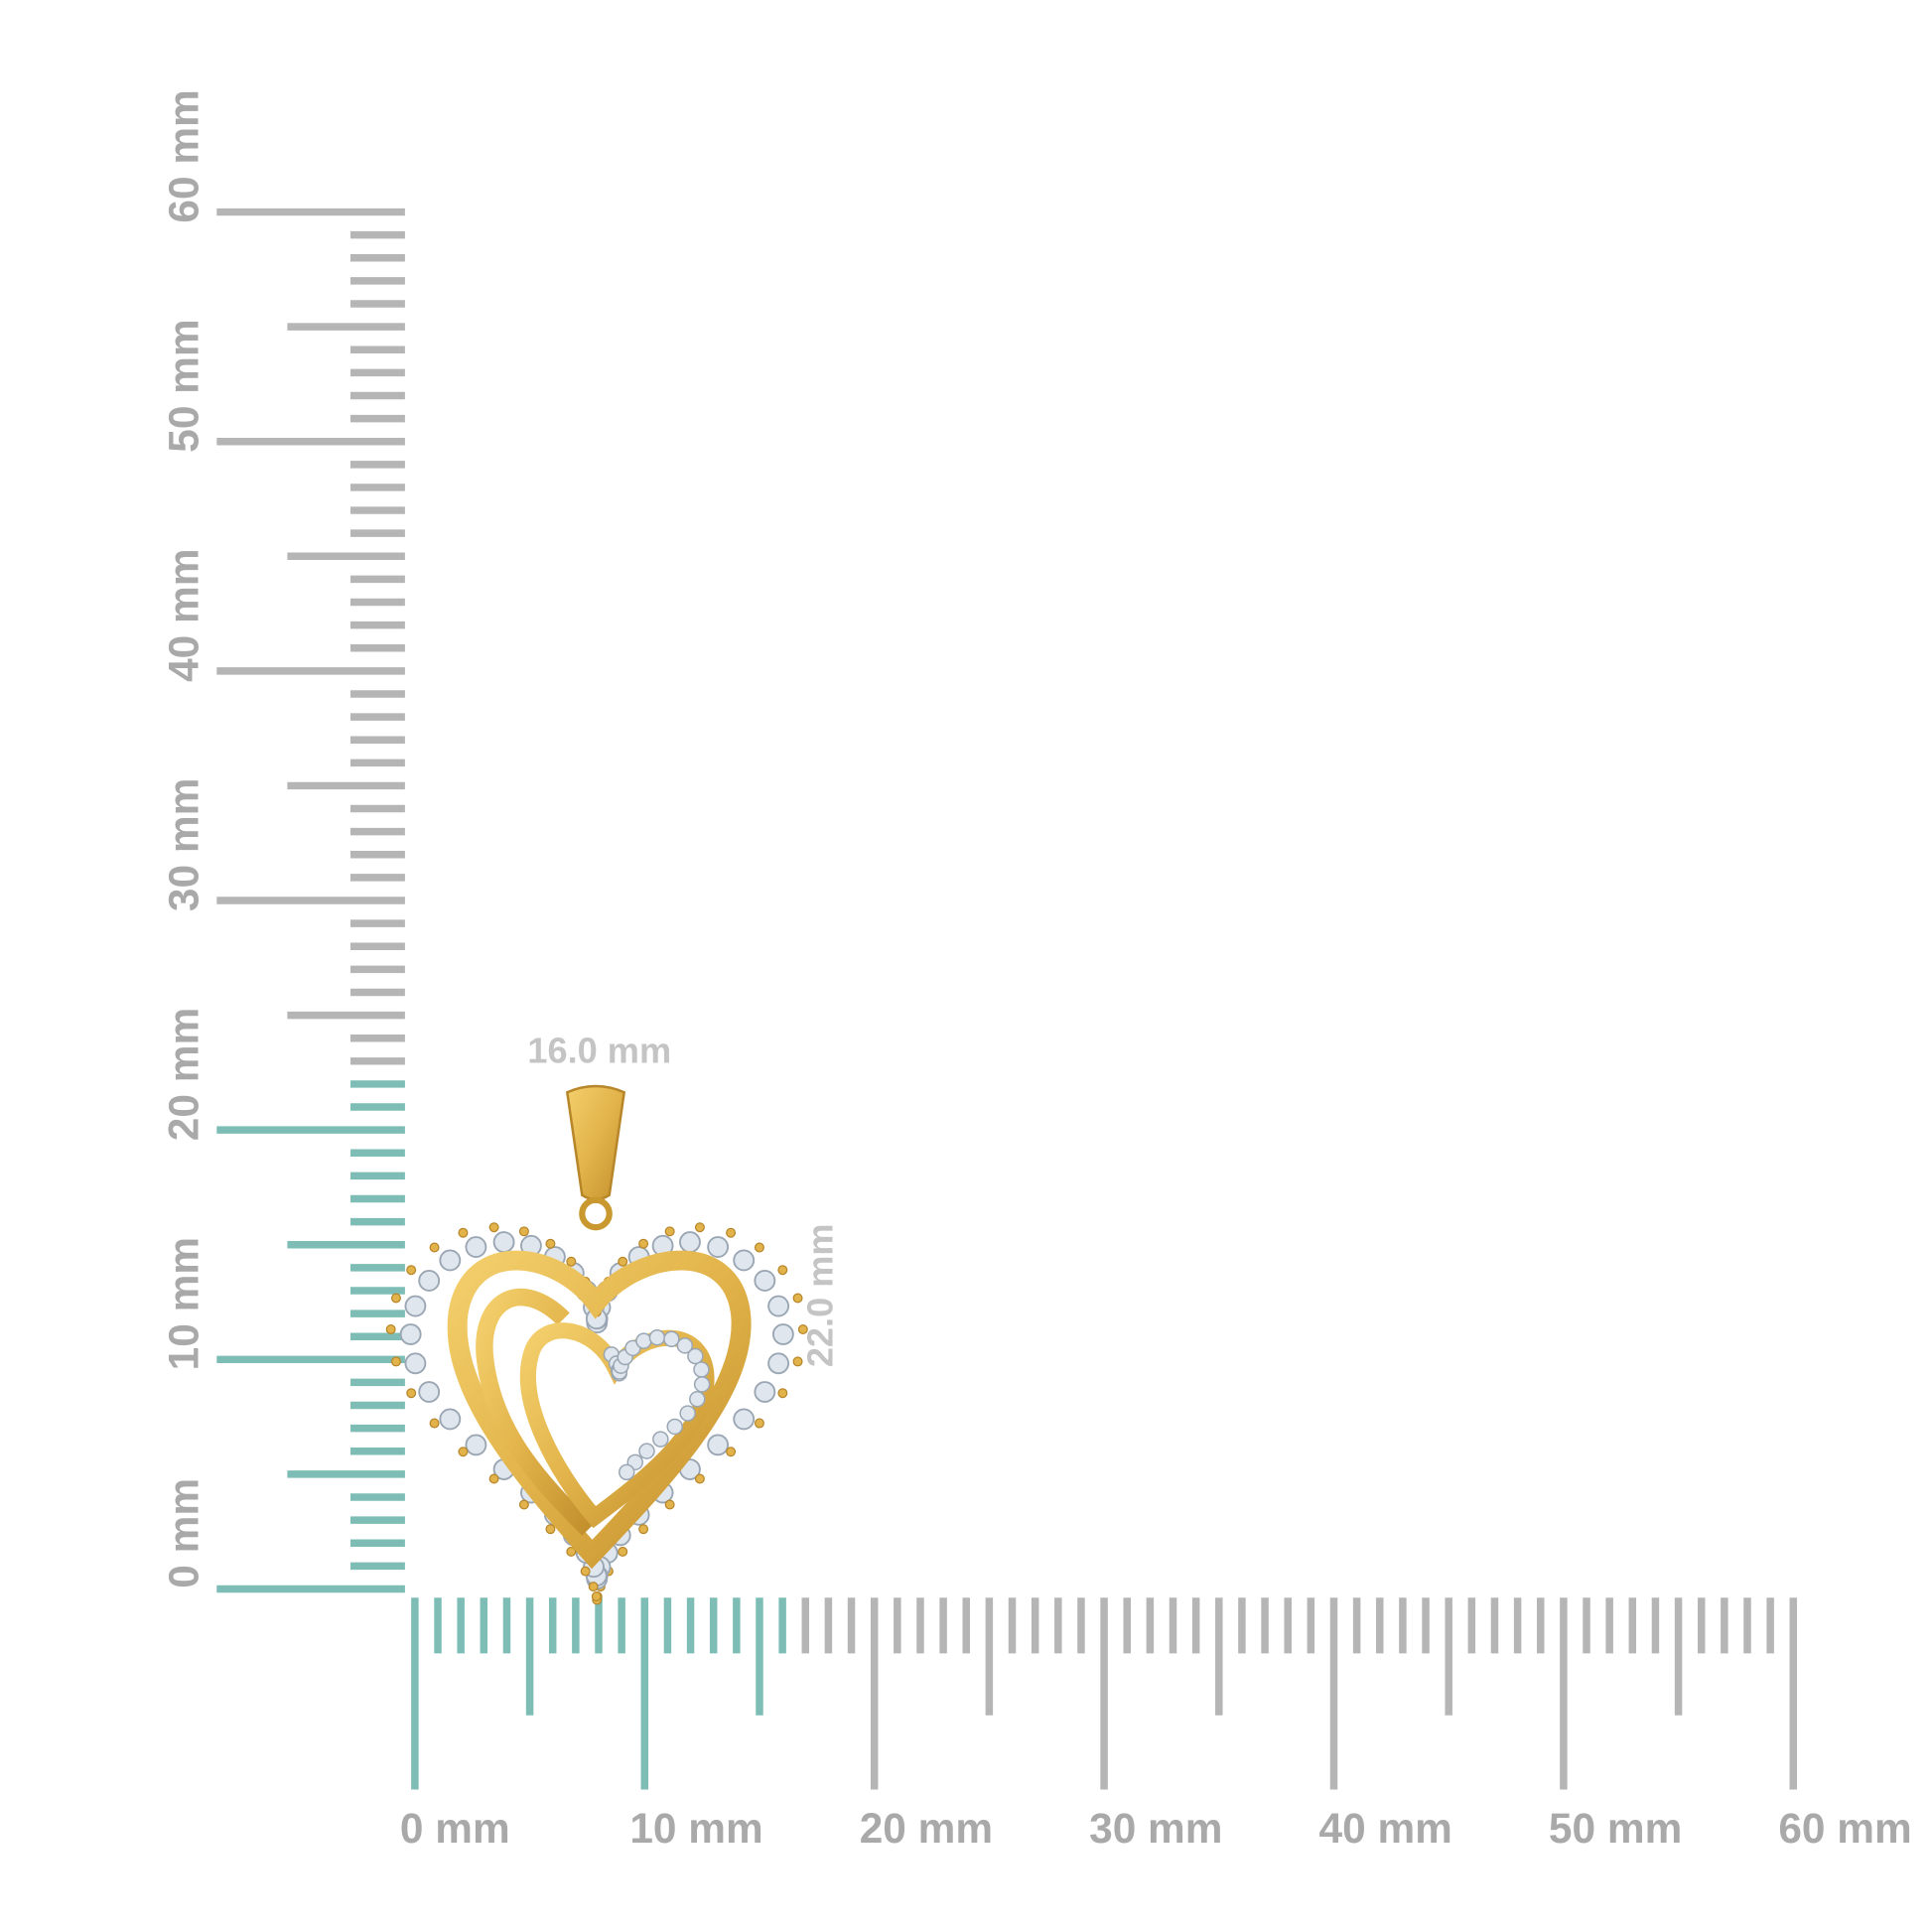 The height and width of the screenshot is (1932, 1932). Describe the element at coordinates (184, 845) in the screenshot. I see `vertical-ruler-label: 30 mm` at that location.